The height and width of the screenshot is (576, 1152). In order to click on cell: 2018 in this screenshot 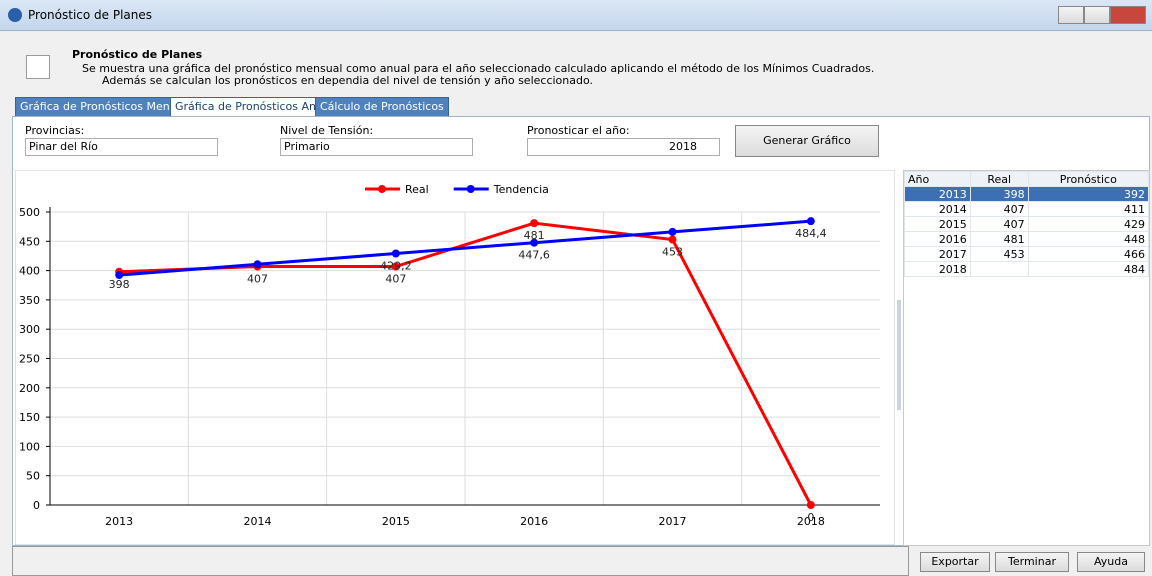, I will do `click(937, 269)`.